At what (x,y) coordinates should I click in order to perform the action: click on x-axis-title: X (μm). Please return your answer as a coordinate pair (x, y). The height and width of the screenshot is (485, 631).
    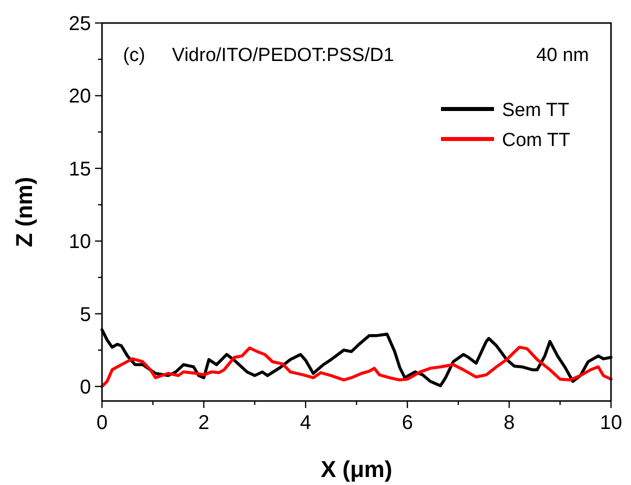
    Looking at the image, I should click on (356, 469).